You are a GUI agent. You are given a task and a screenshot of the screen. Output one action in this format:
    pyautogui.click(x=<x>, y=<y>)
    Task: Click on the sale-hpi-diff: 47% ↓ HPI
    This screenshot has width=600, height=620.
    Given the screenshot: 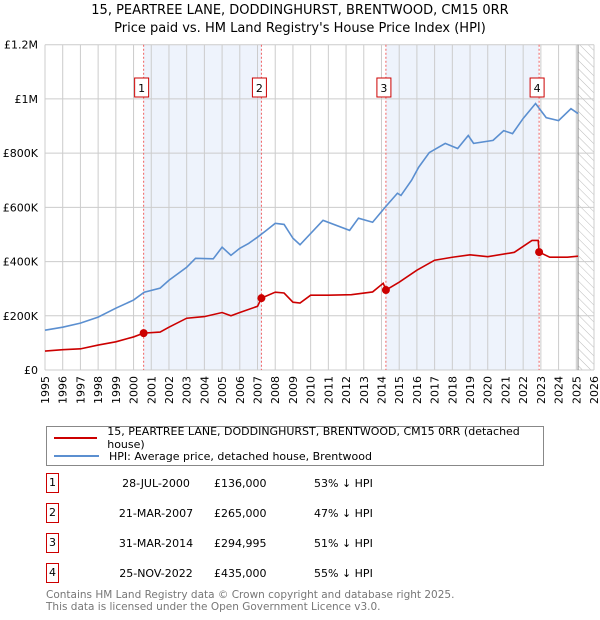 What is the action you would take?
    pyautogui.click(x=343, y=513)
    